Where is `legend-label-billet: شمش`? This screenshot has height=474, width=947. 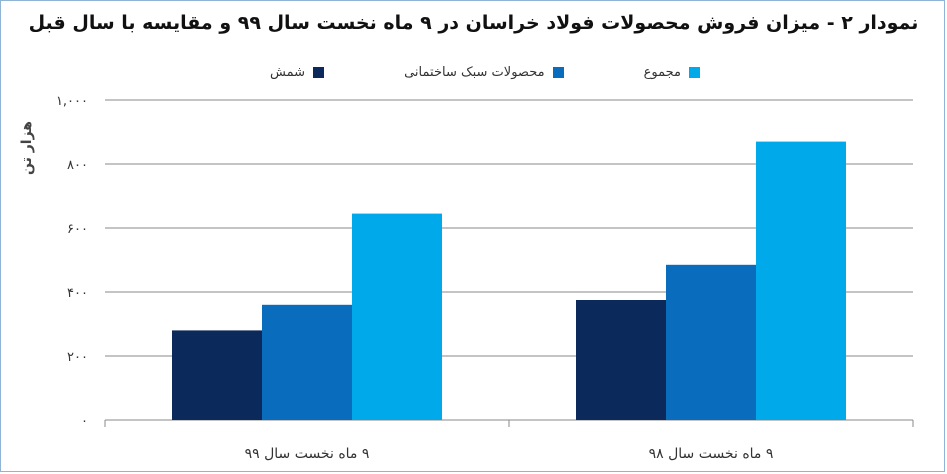
legend-label-billet: شمش is located at coordinates (287, 72).